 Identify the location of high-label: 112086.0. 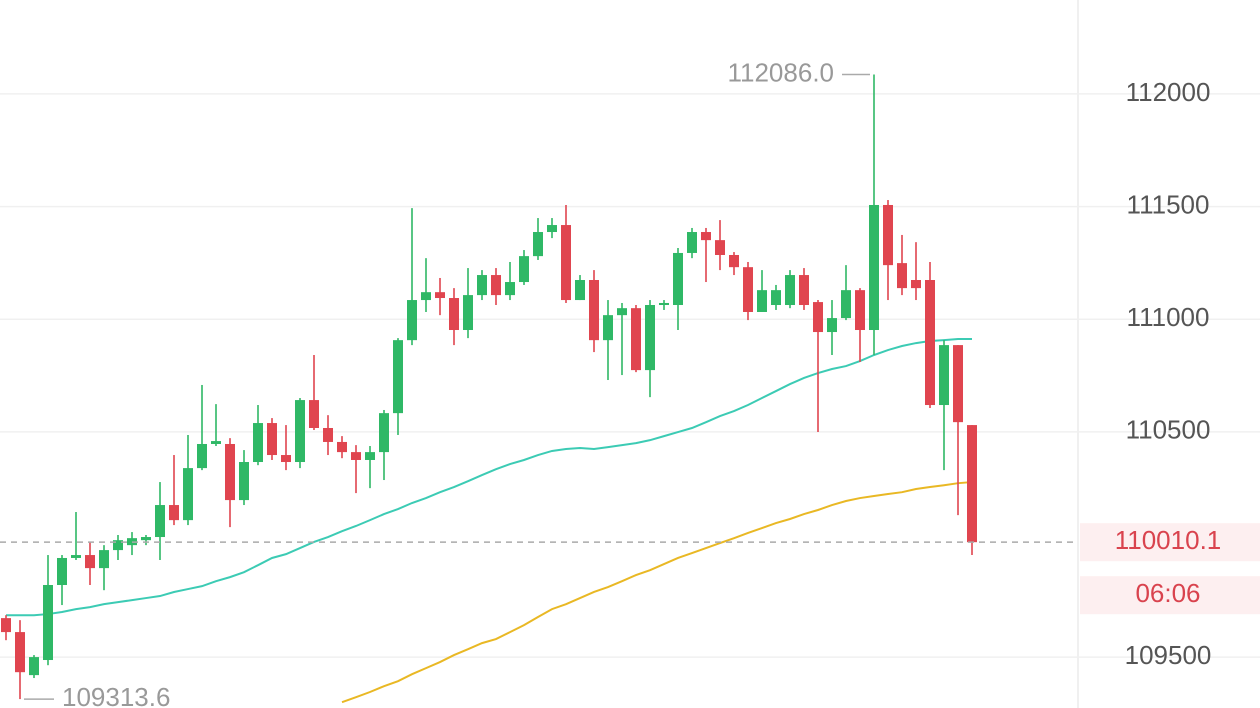
(780, 72).